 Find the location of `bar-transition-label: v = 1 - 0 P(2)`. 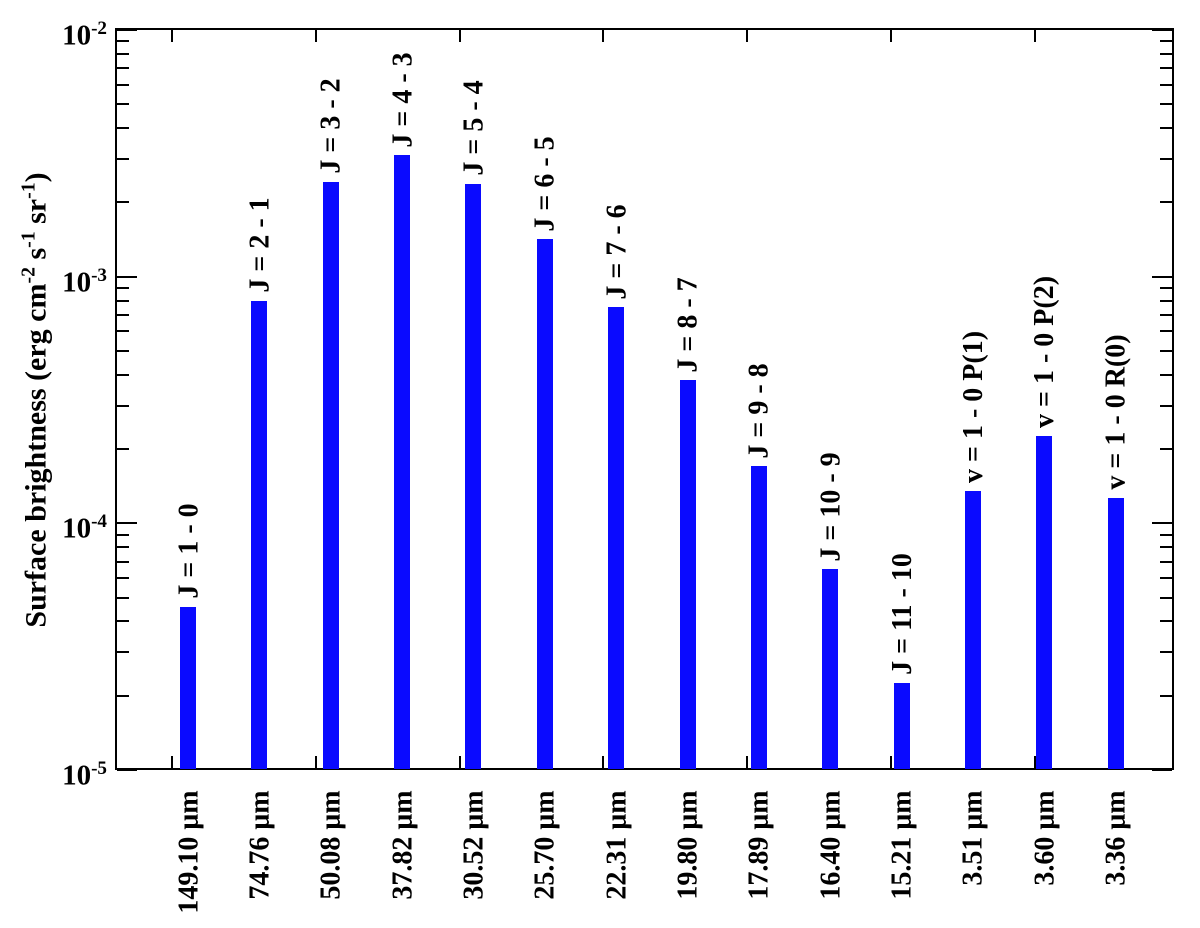

bar-transition-label: v = 1 - 0 P(2) is located at coordinates (1045, 352).